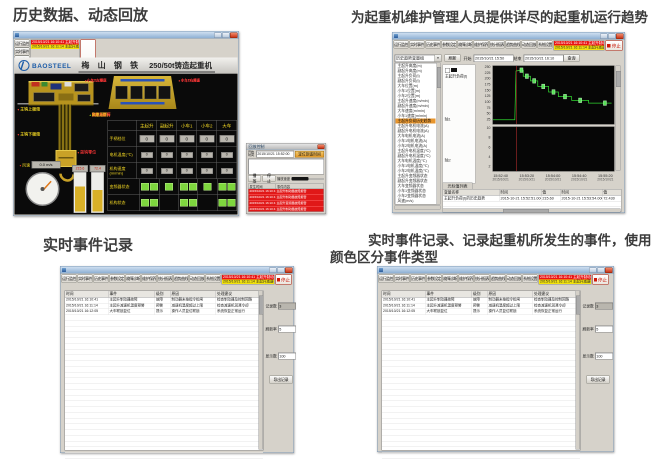  What do you see at coordinates (618, 118) in the screenshot?
I see `chart-scrollbar` at bounding box center [618, 118].